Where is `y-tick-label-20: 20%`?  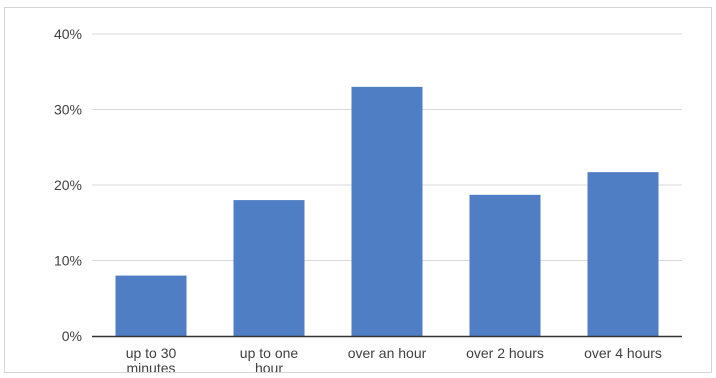
y-tick-label-20: 20% is located at coordinates (68, 185).